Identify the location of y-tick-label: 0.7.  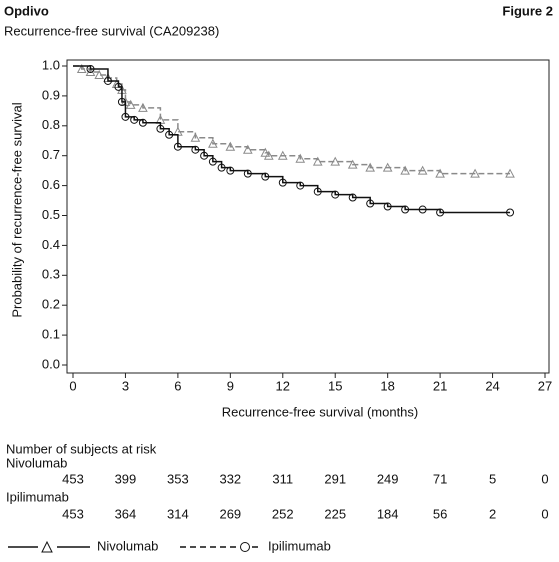
(51, 154).